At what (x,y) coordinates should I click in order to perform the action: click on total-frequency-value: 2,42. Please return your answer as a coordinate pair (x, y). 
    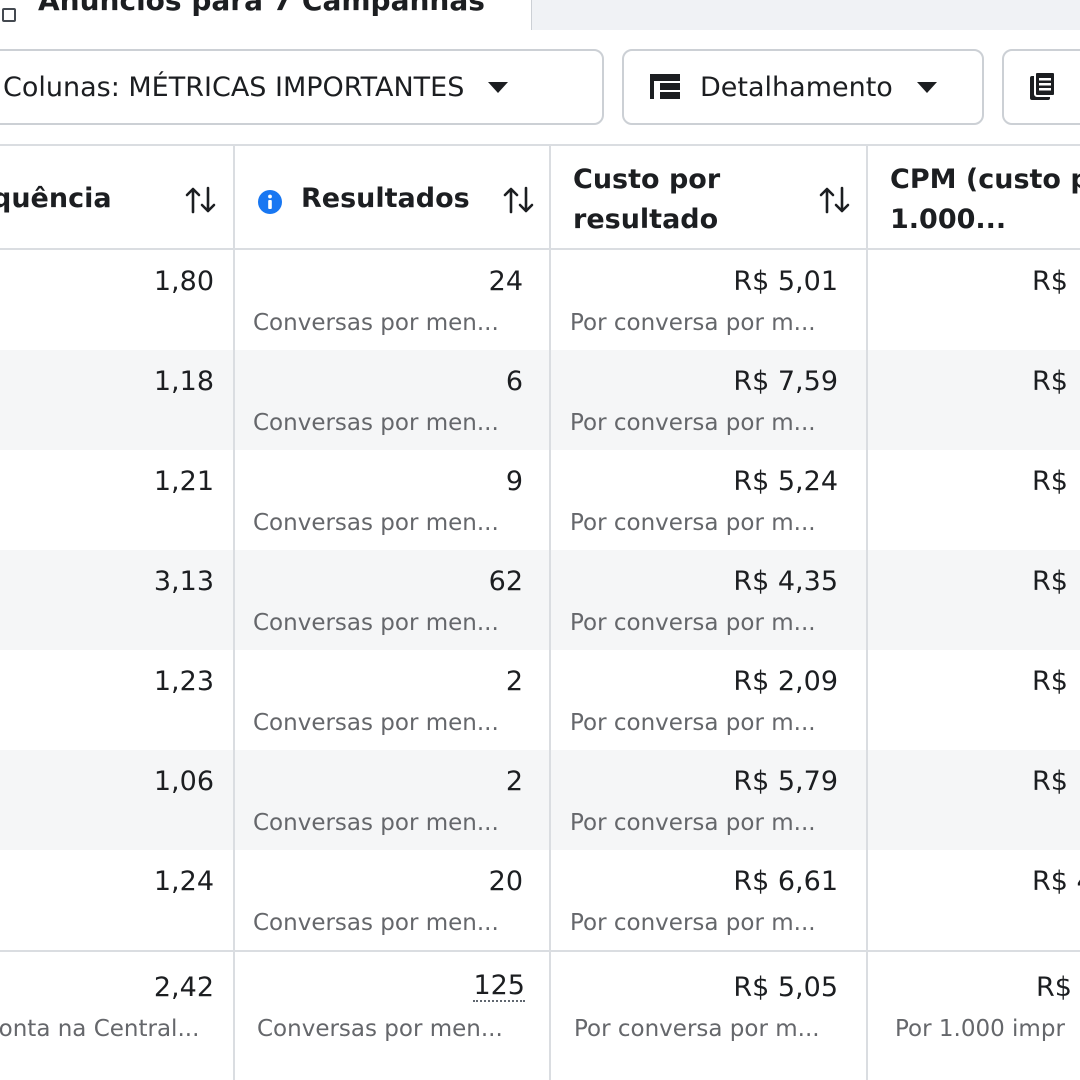
    Looking at the image, I should click on (183, 987).